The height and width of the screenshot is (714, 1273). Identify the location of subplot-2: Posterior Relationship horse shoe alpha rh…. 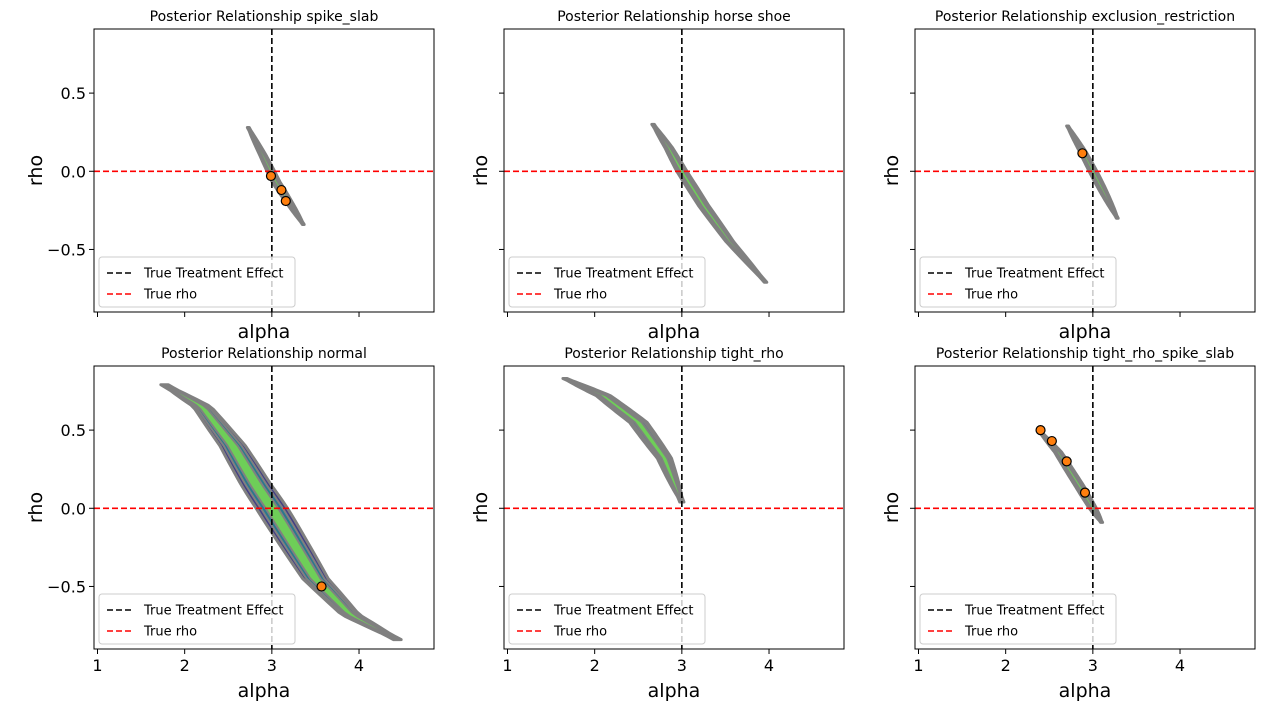
(657, 176).